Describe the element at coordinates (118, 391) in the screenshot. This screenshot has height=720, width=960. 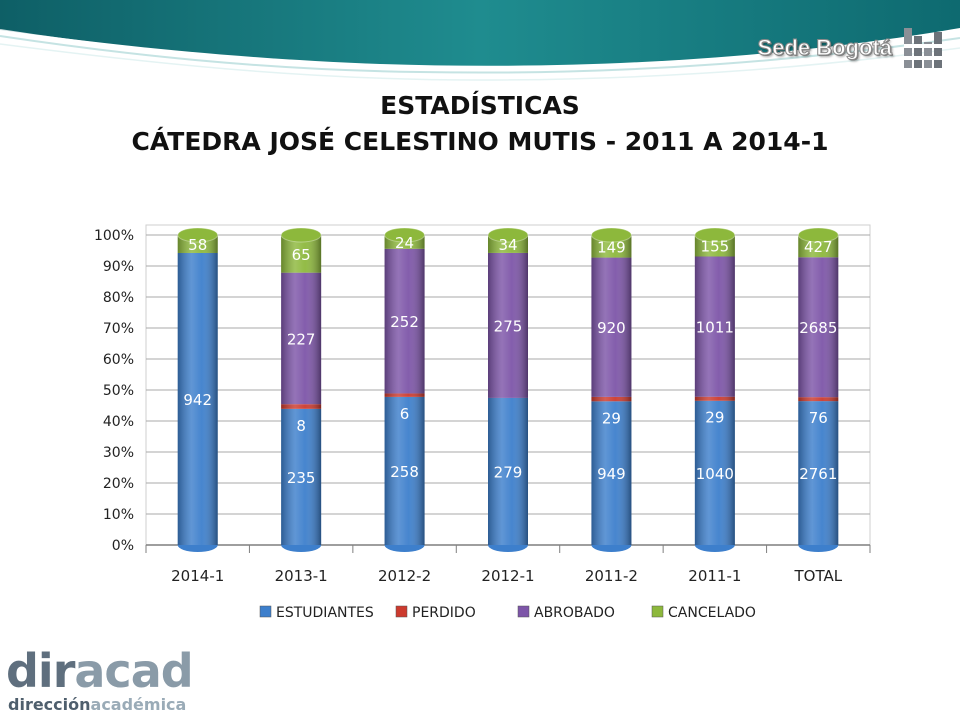
I see `y-tick-label: 50%` at that location.